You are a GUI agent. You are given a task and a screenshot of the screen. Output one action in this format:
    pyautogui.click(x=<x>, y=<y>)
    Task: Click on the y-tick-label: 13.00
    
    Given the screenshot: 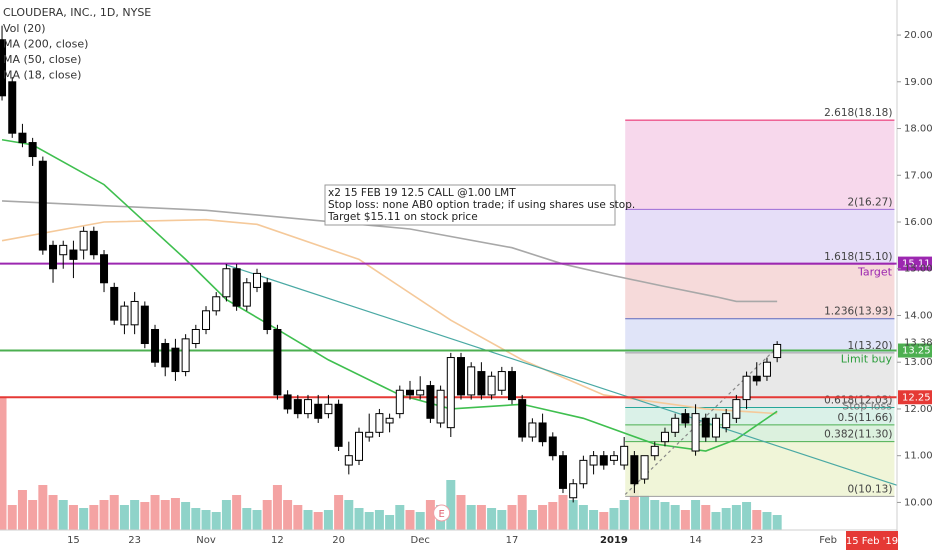 What is the action you would take?
    pyautogui.click(x=918, y=362)
    